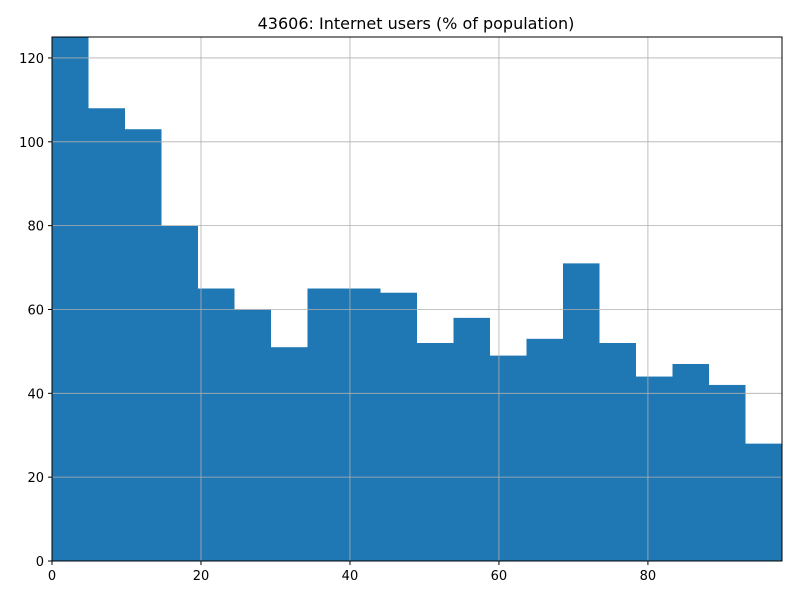 The width and height of the screenshot is (800, 600). I want to click on x-tick-label: 20, so click(201, 576).